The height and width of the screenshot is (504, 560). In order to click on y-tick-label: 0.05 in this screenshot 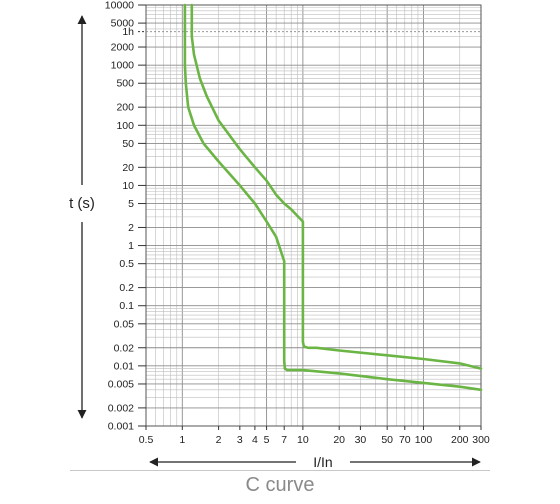, I will do `click(124, 324)`.